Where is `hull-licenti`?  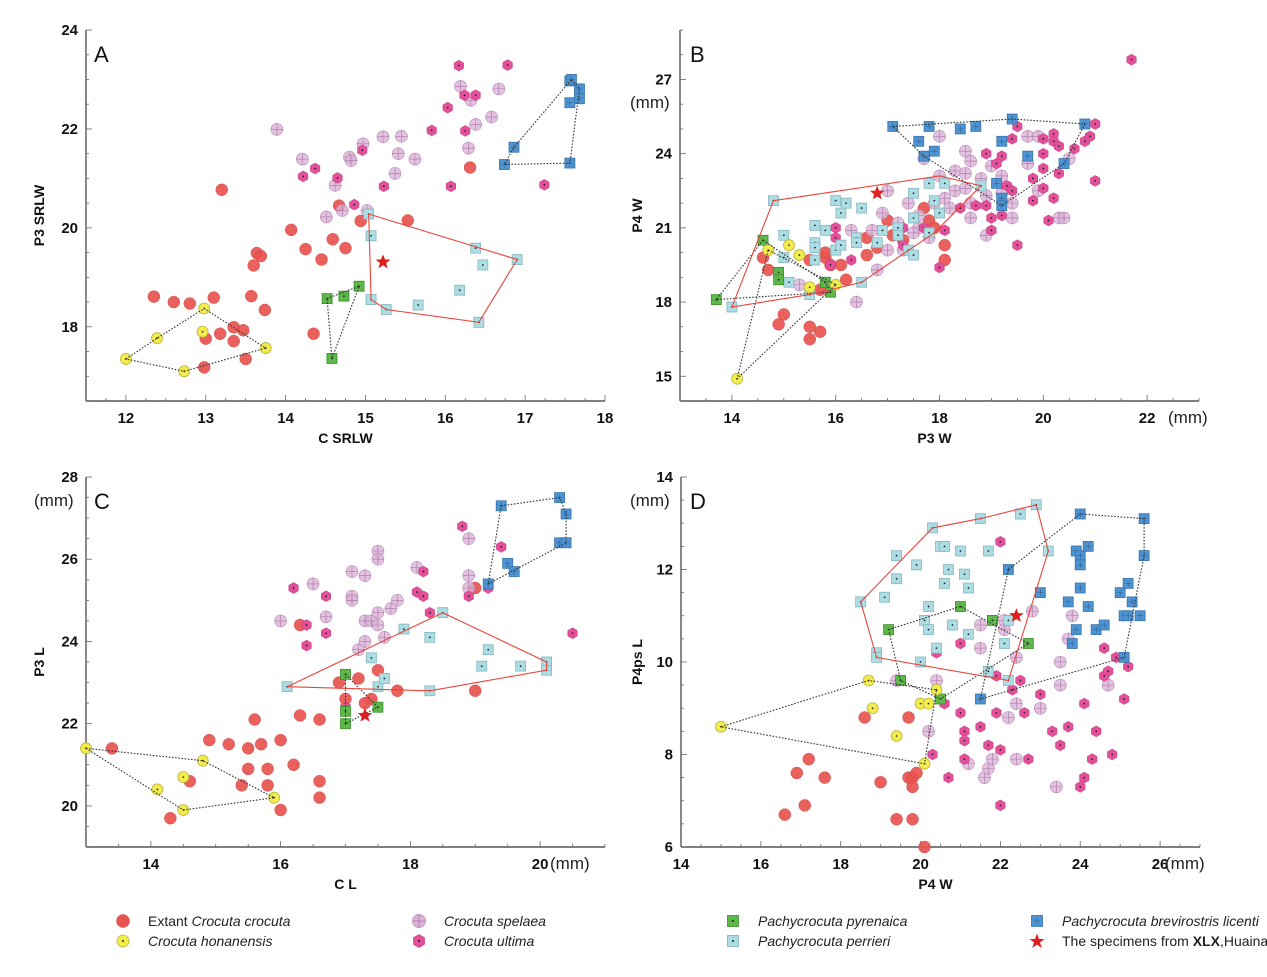
hull-licenti is located at coordinates (988, 162).